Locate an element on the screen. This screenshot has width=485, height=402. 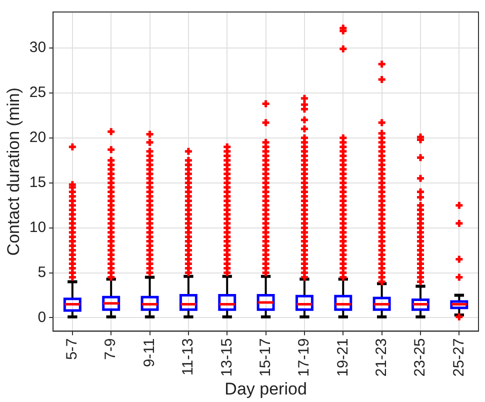
y-tick-label: 5 is located at coordinates (42, 272).